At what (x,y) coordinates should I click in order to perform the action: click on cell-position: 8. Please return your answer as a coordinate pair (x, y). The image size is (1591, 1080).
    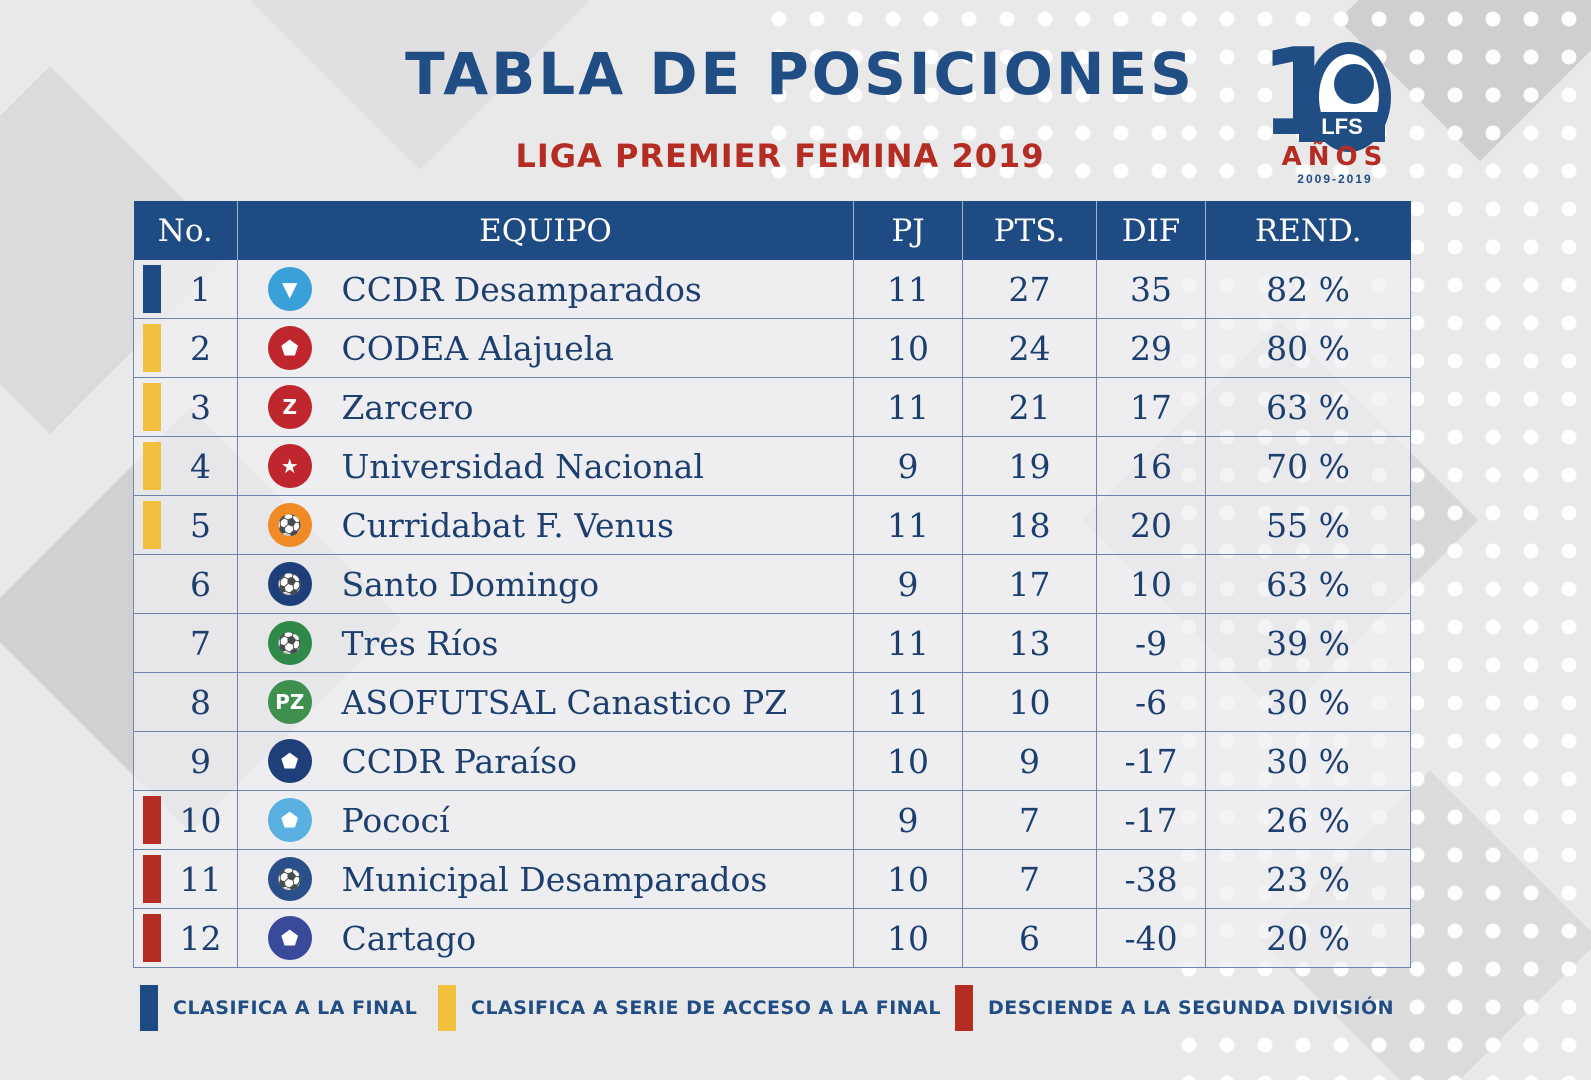
    Looking at the image, I should click on (185, 702).